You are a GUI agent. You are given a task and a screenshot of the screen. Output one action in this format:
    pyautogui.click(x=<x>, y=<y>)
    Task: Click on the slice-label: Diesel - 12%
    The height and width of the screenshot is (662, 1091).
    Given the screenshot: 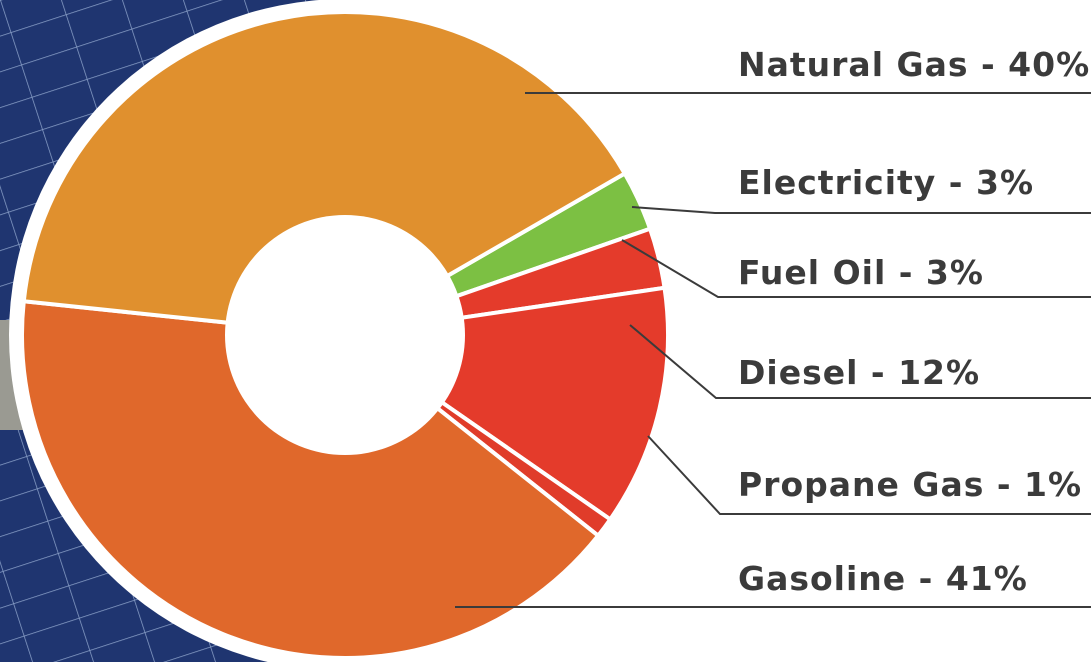 What is the action you would take?
    pyautogui.click(x=859, y=372)
    